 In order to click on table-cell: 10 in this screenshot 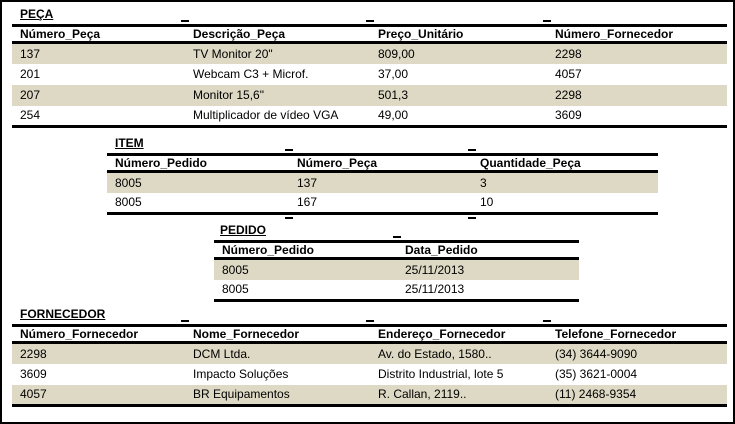, I will do `click(487, 202)`.